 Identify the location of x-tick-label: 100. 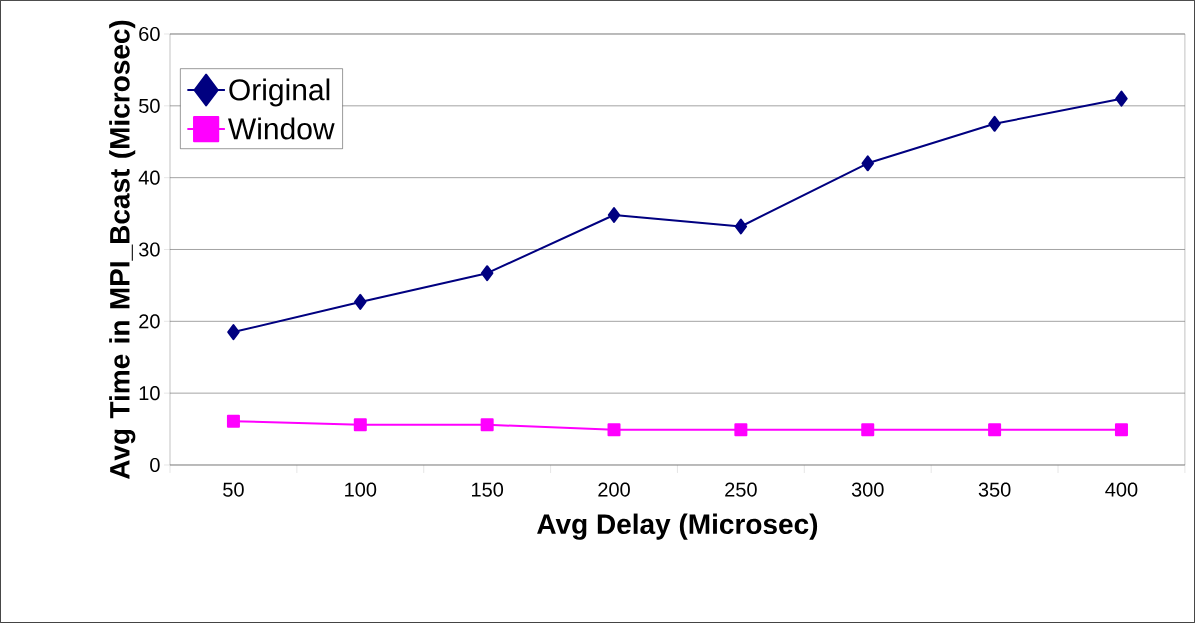
(361, 489).